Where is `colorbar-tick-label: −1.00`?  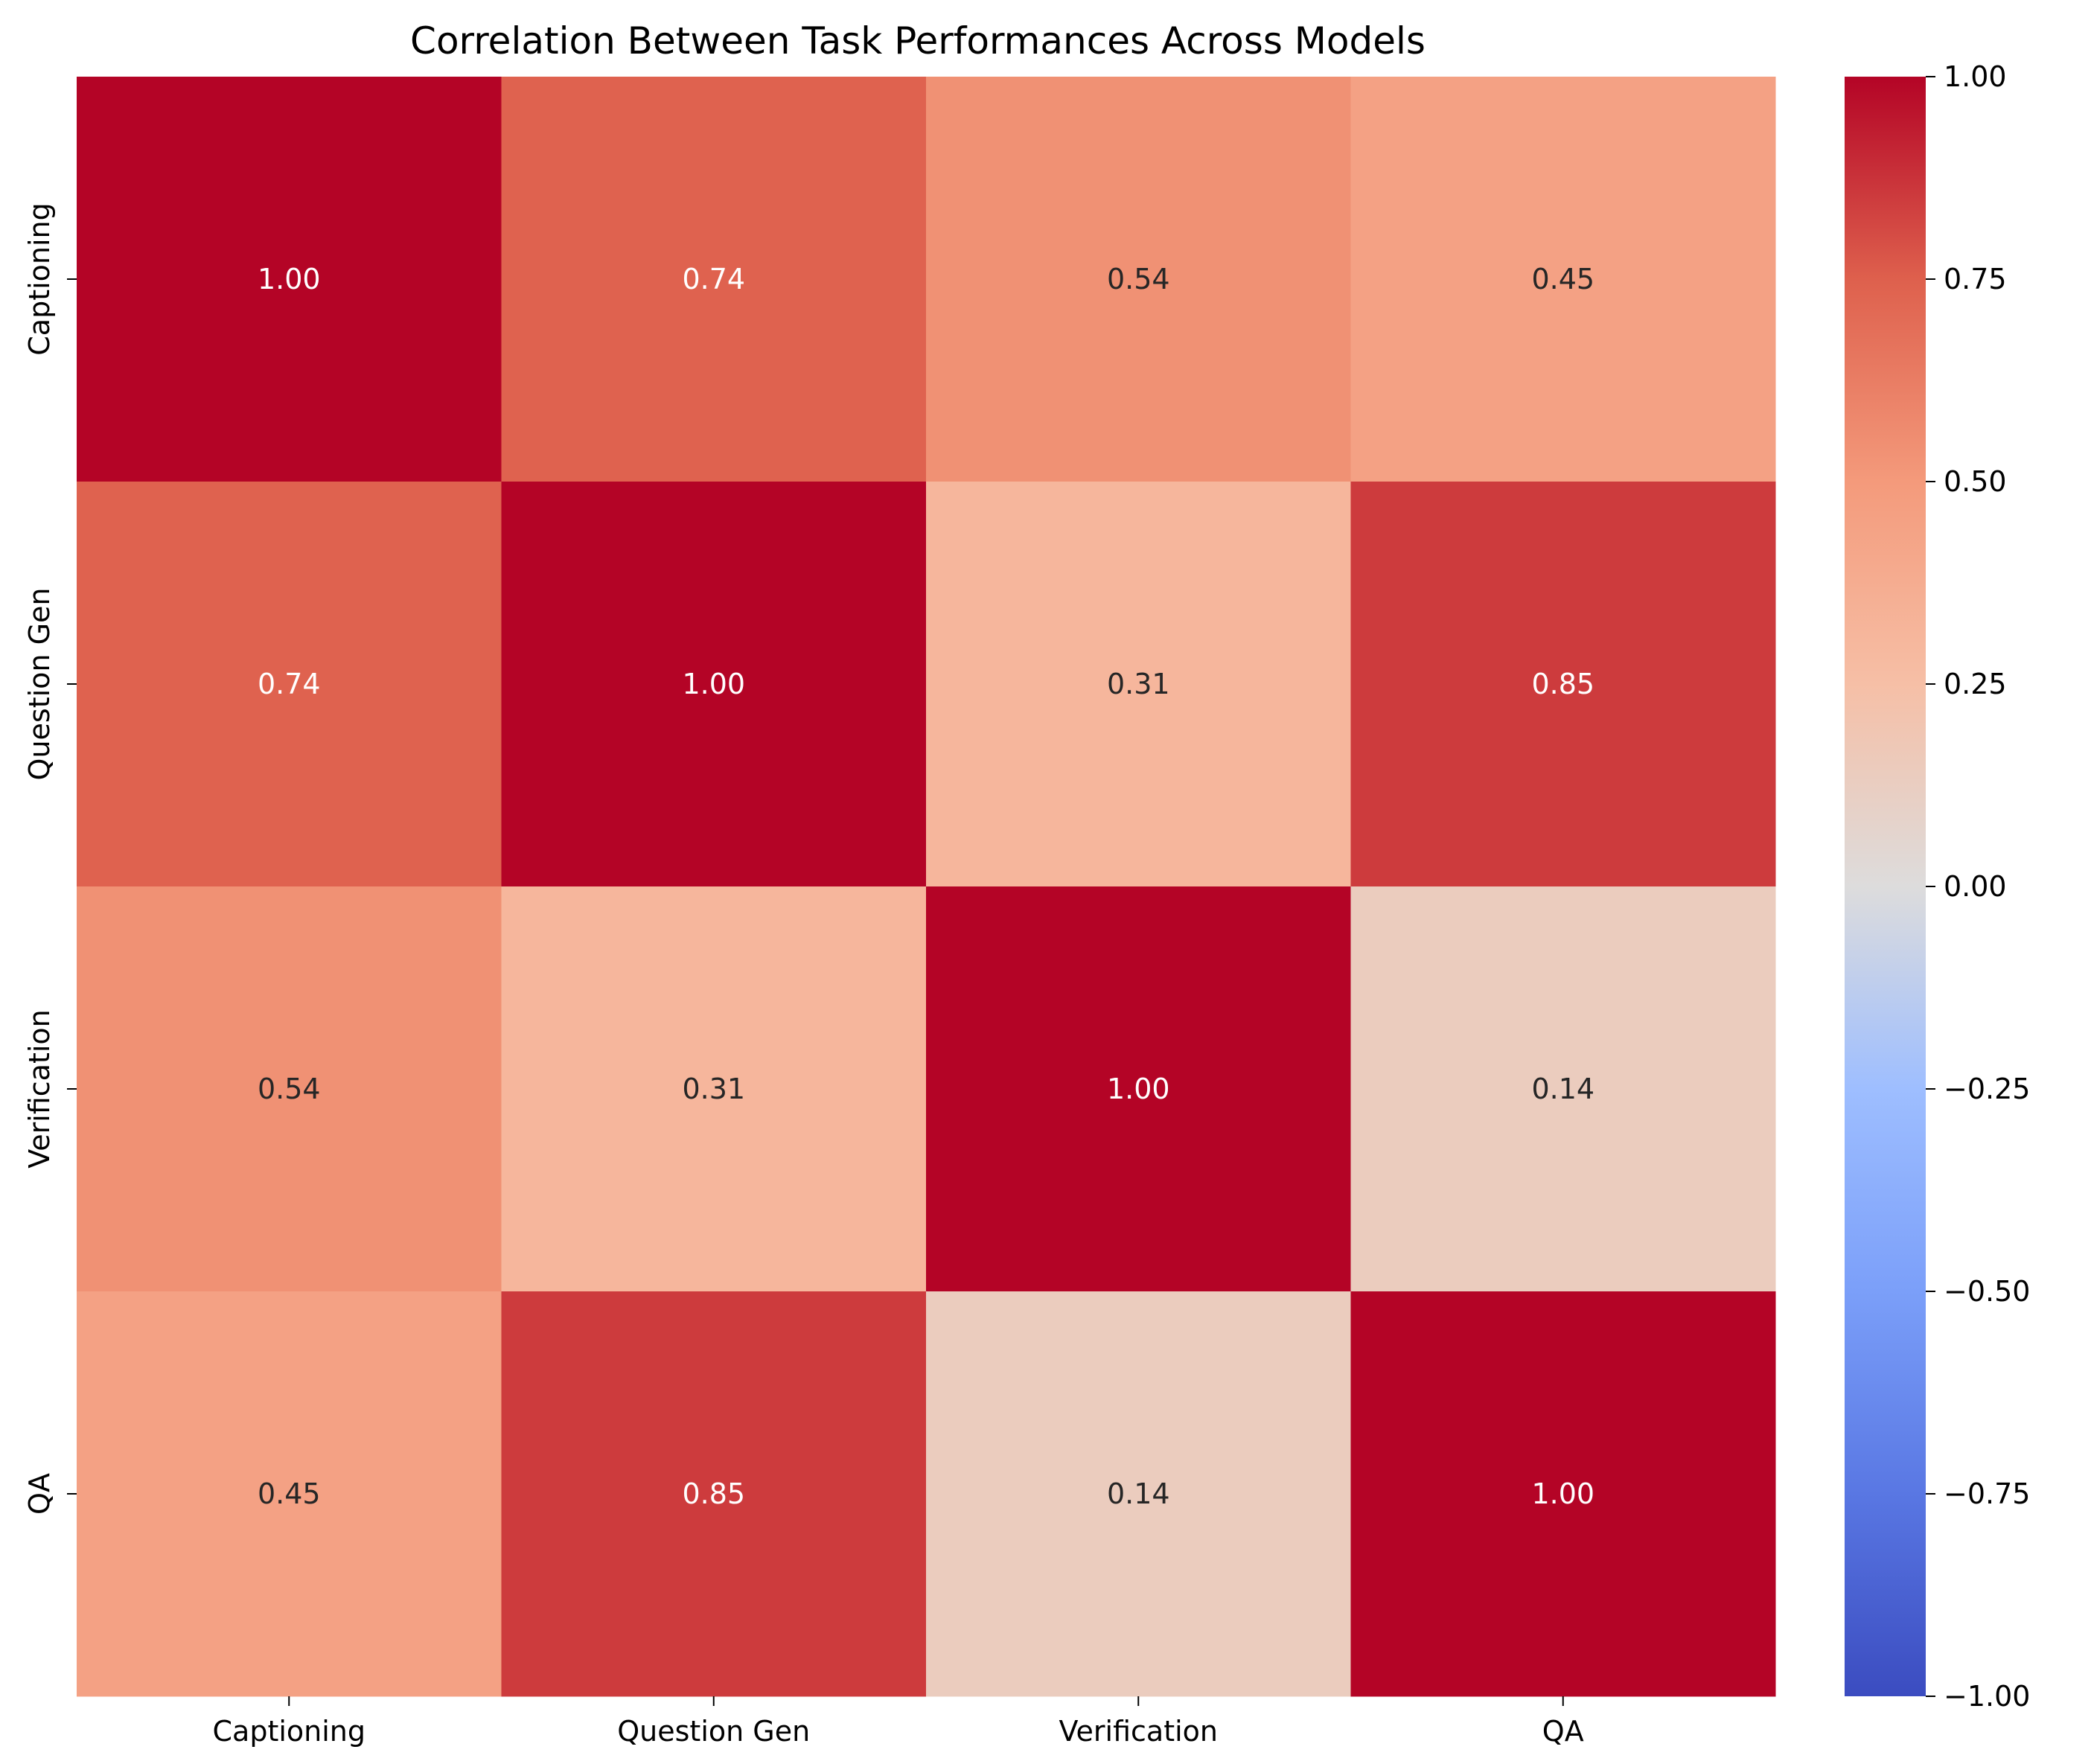 colorbar-tick-label: −1.00 is located at coordinates (1987, 1696).